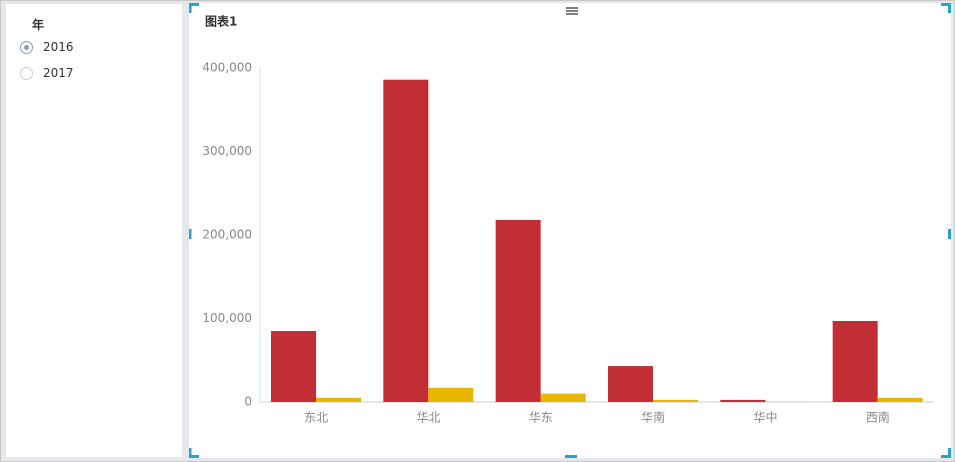 This screenshot has height=462, width=955. Describe the element at coordinates (221, 21) in the screenshot. I see `chart-title: 图表1` at that location.